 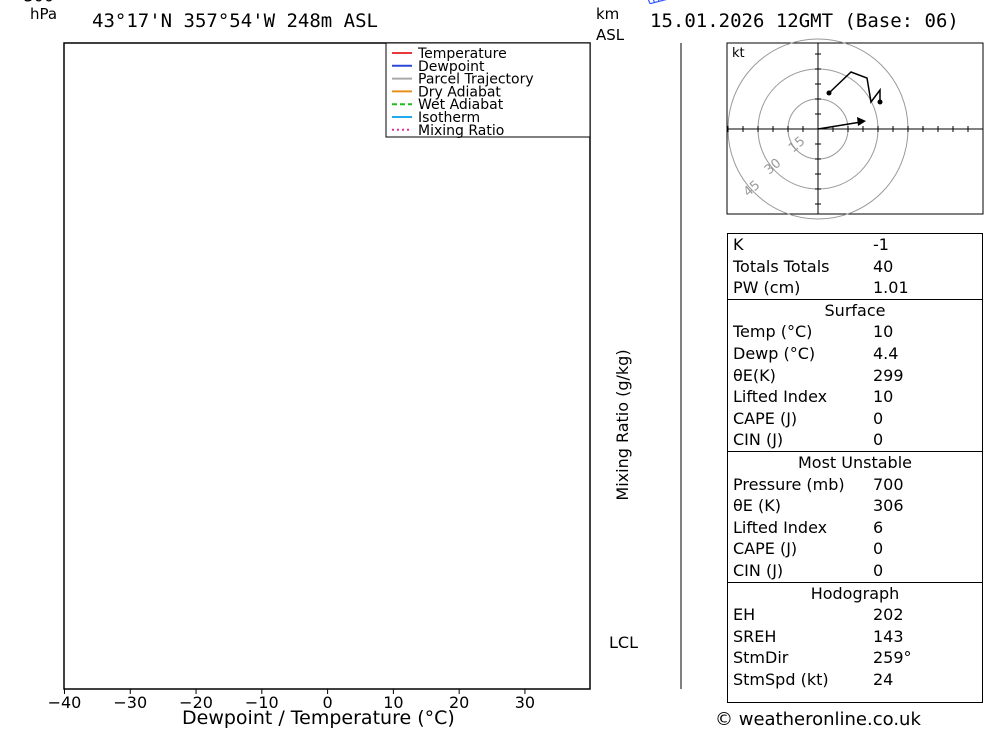 What do you see at coordinates (861, 121) in the screenshot?
I see `storm-motion-arrowhead` at bounding box center [861, 121].